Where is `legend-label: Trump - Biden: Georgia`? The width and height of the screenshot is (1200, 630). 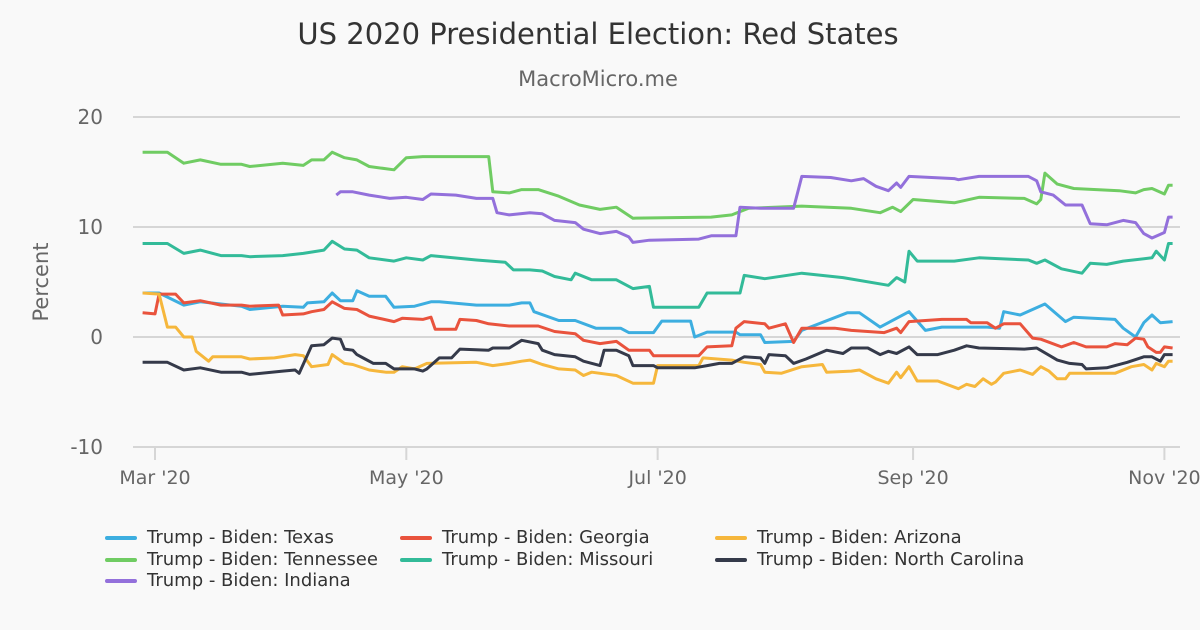
legend-label: Trump - Biden: Georgia is located at coordinates (546, 537).